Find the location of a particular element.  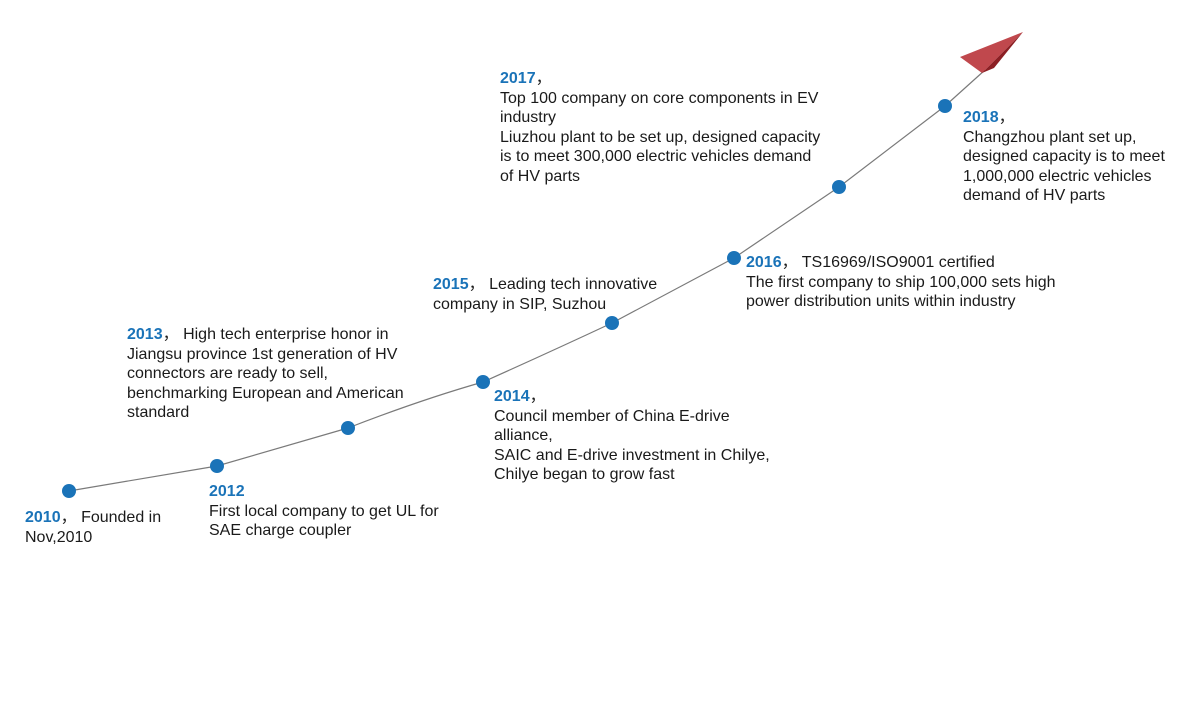

event-text-line: of HV parts is located at coordinates (540, 176).